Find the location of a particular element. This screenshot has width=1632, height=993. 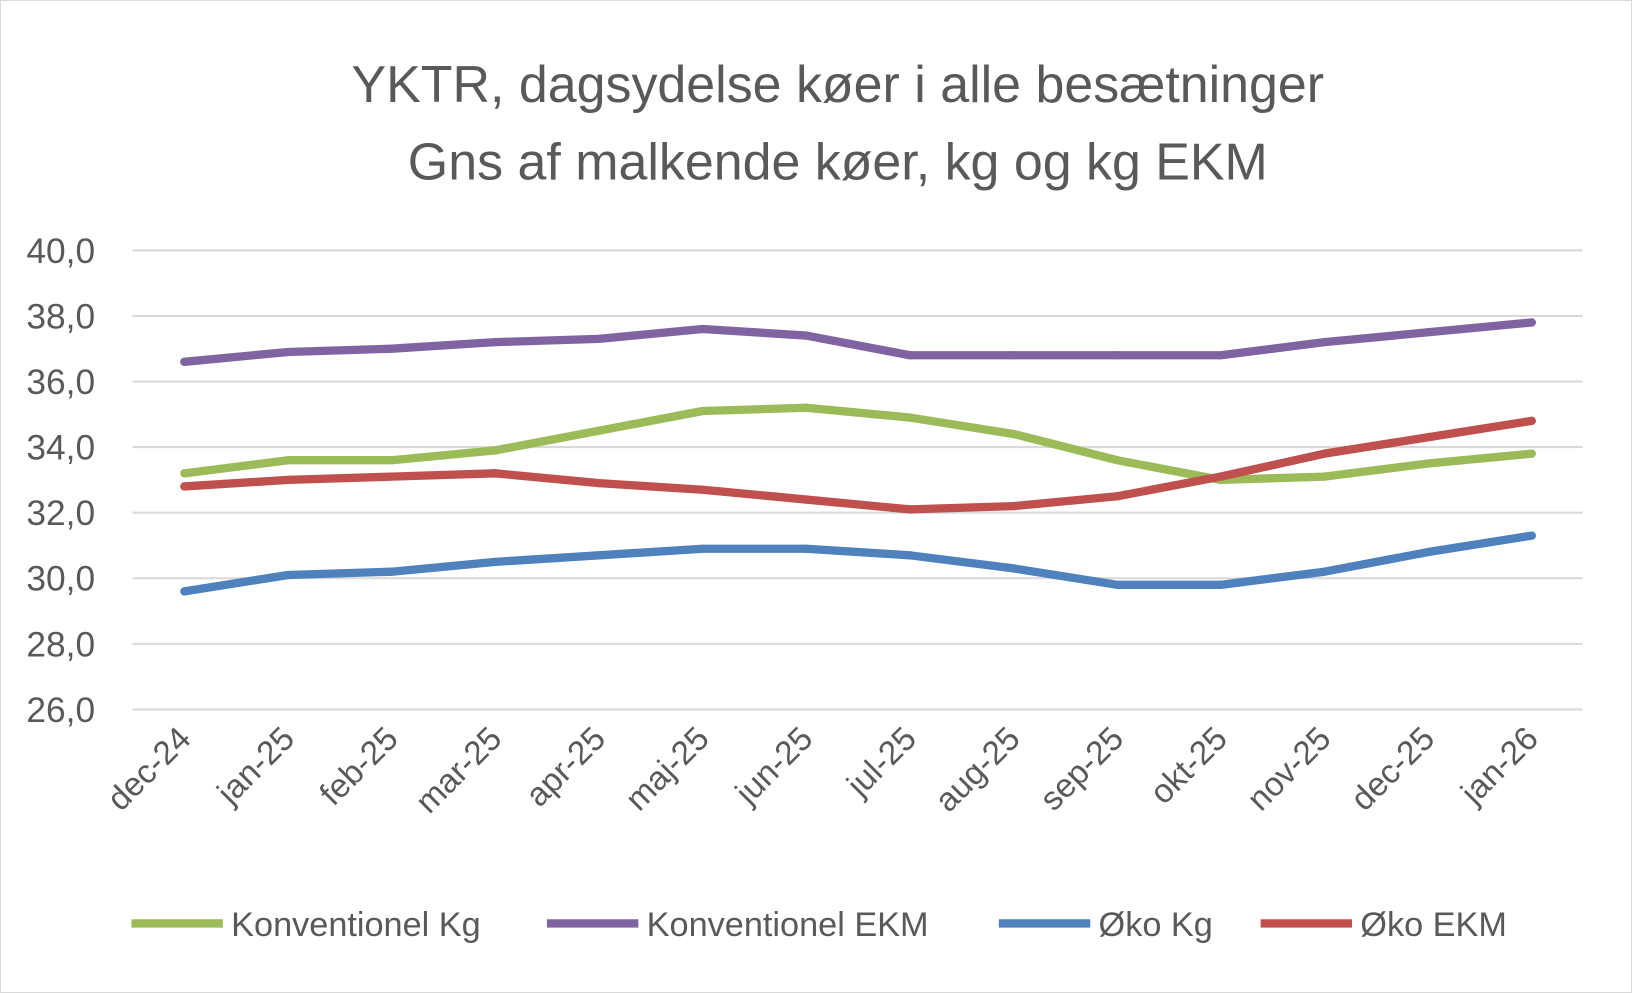

legend-item: Konventionel Kg is located at coordinates (306, 925).